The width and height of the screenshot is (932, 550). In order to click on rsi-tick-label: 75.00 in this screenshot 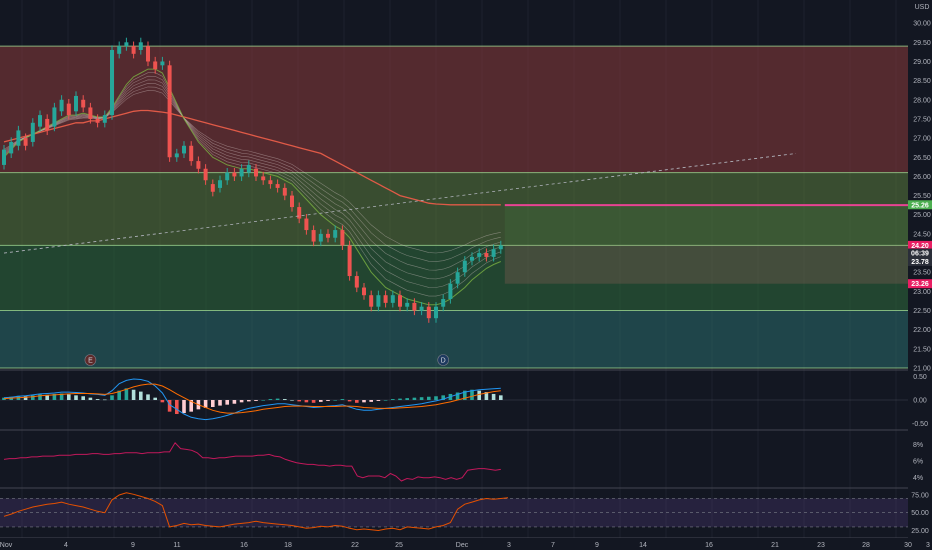, I will do `click(920, 495)`.